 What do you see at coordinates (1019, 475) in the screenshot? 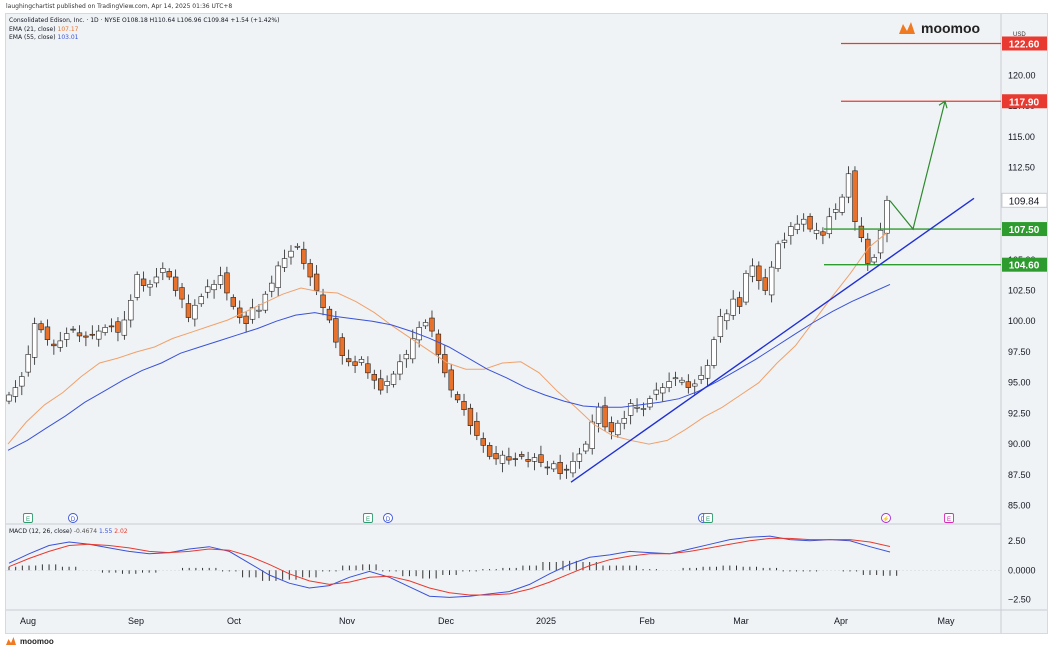
I see `y-tick-label: 87.50` at bounding box center [1019, 475].